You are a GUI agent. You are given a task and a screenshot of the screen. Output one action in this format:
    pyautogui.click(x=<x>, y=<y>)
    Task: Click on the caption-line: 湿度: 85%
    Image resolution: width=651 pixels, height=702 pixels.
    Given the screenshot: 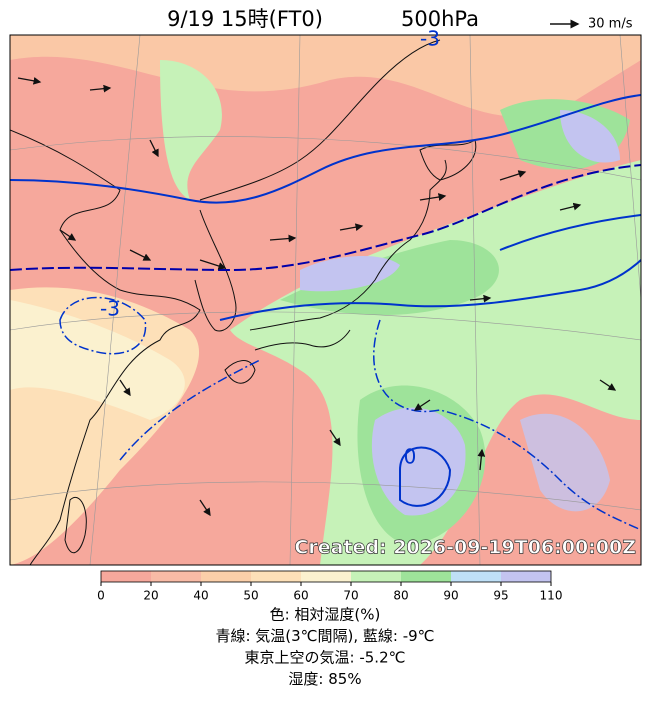 What is the action you would take?
    pyautogui.click(x=324, y=679)
    